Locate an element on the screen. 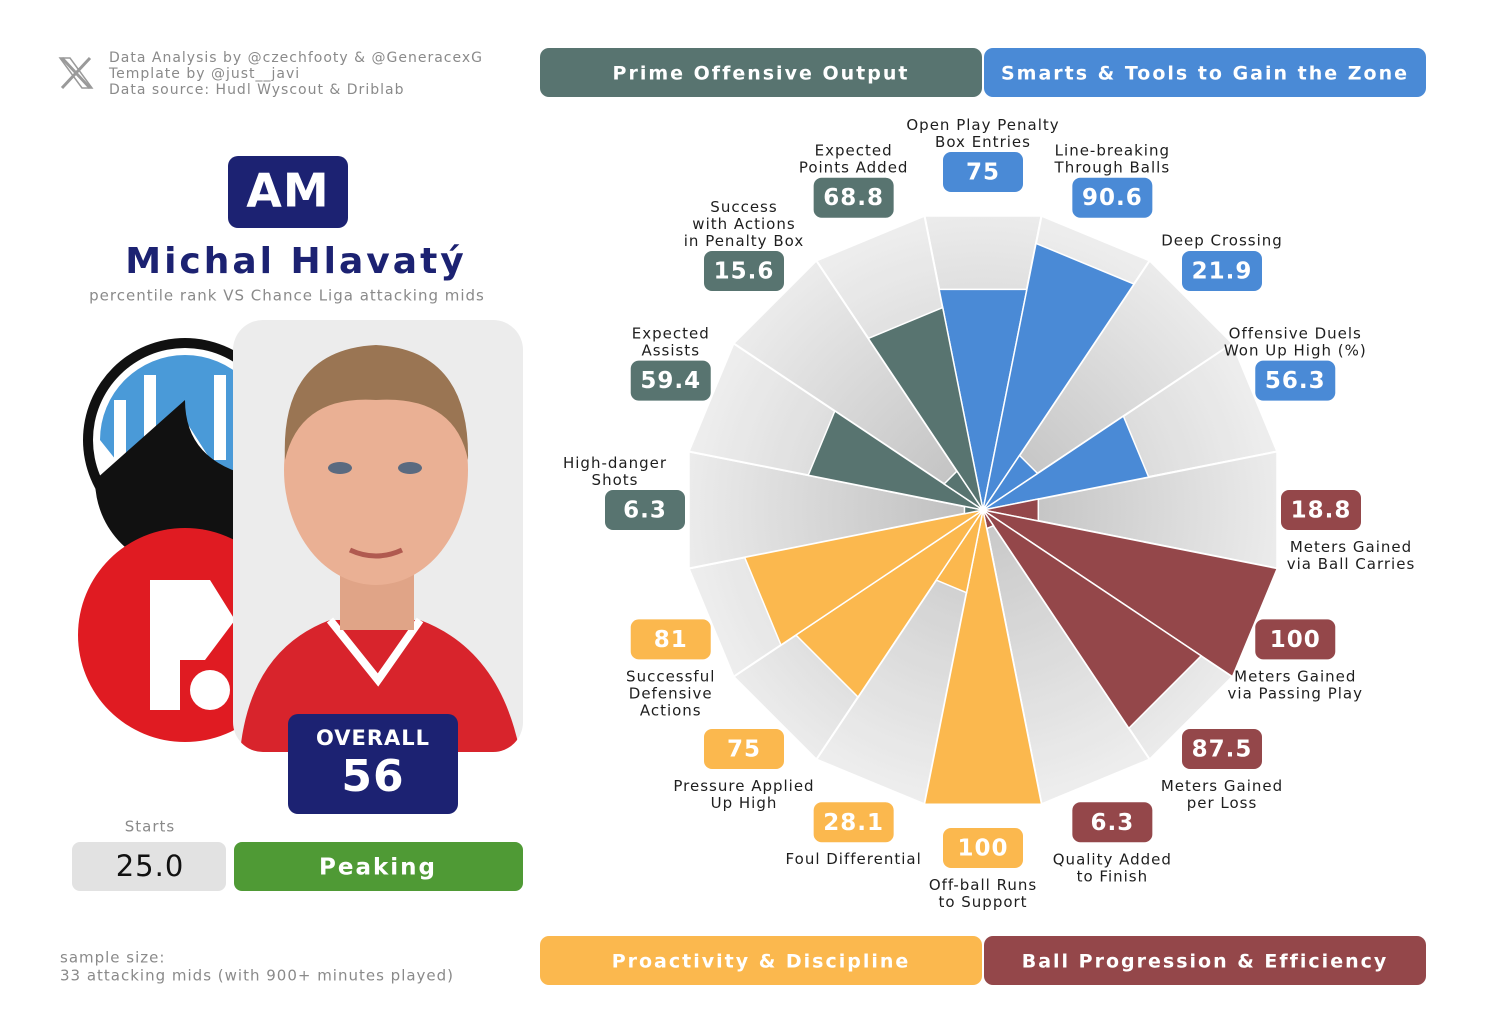  position: AM is located at coordinates (287, 191).